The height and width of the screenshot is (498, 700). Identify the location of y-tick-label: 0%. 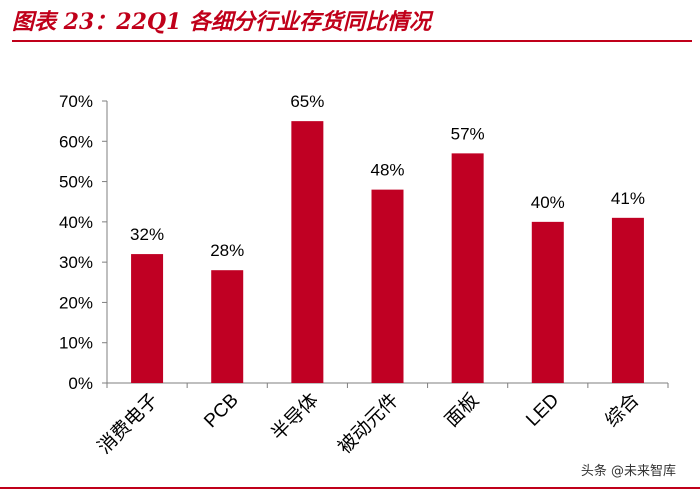
(80, 383).